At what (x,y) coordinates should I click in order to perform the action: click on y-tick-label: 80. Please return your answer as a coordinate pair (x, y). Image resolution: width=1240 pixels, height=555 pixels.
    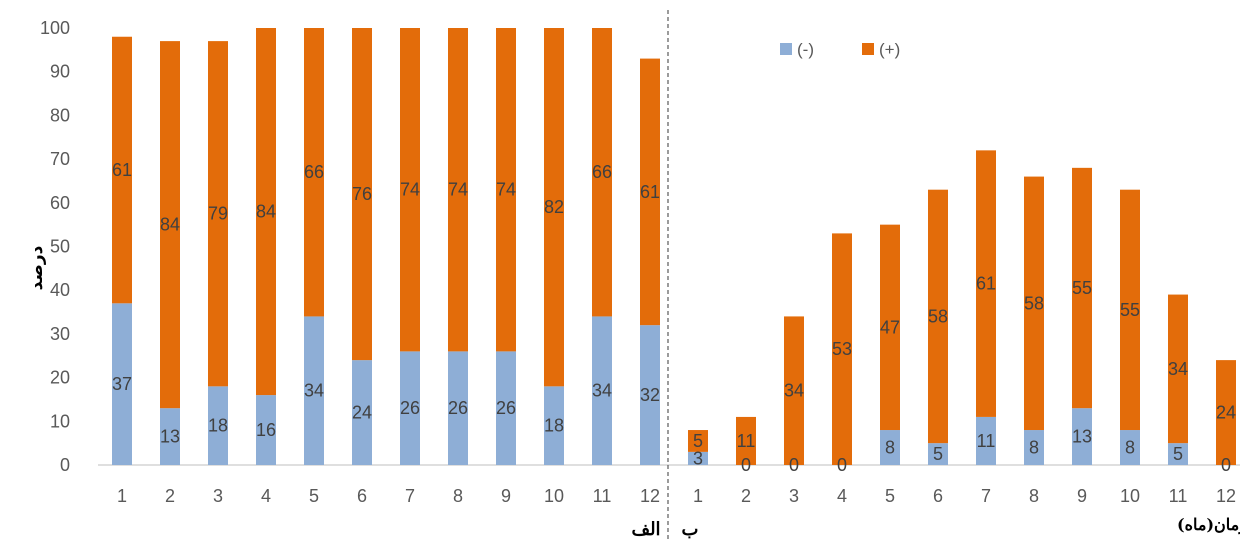
    Looking at the image, I should click on (60, 115).